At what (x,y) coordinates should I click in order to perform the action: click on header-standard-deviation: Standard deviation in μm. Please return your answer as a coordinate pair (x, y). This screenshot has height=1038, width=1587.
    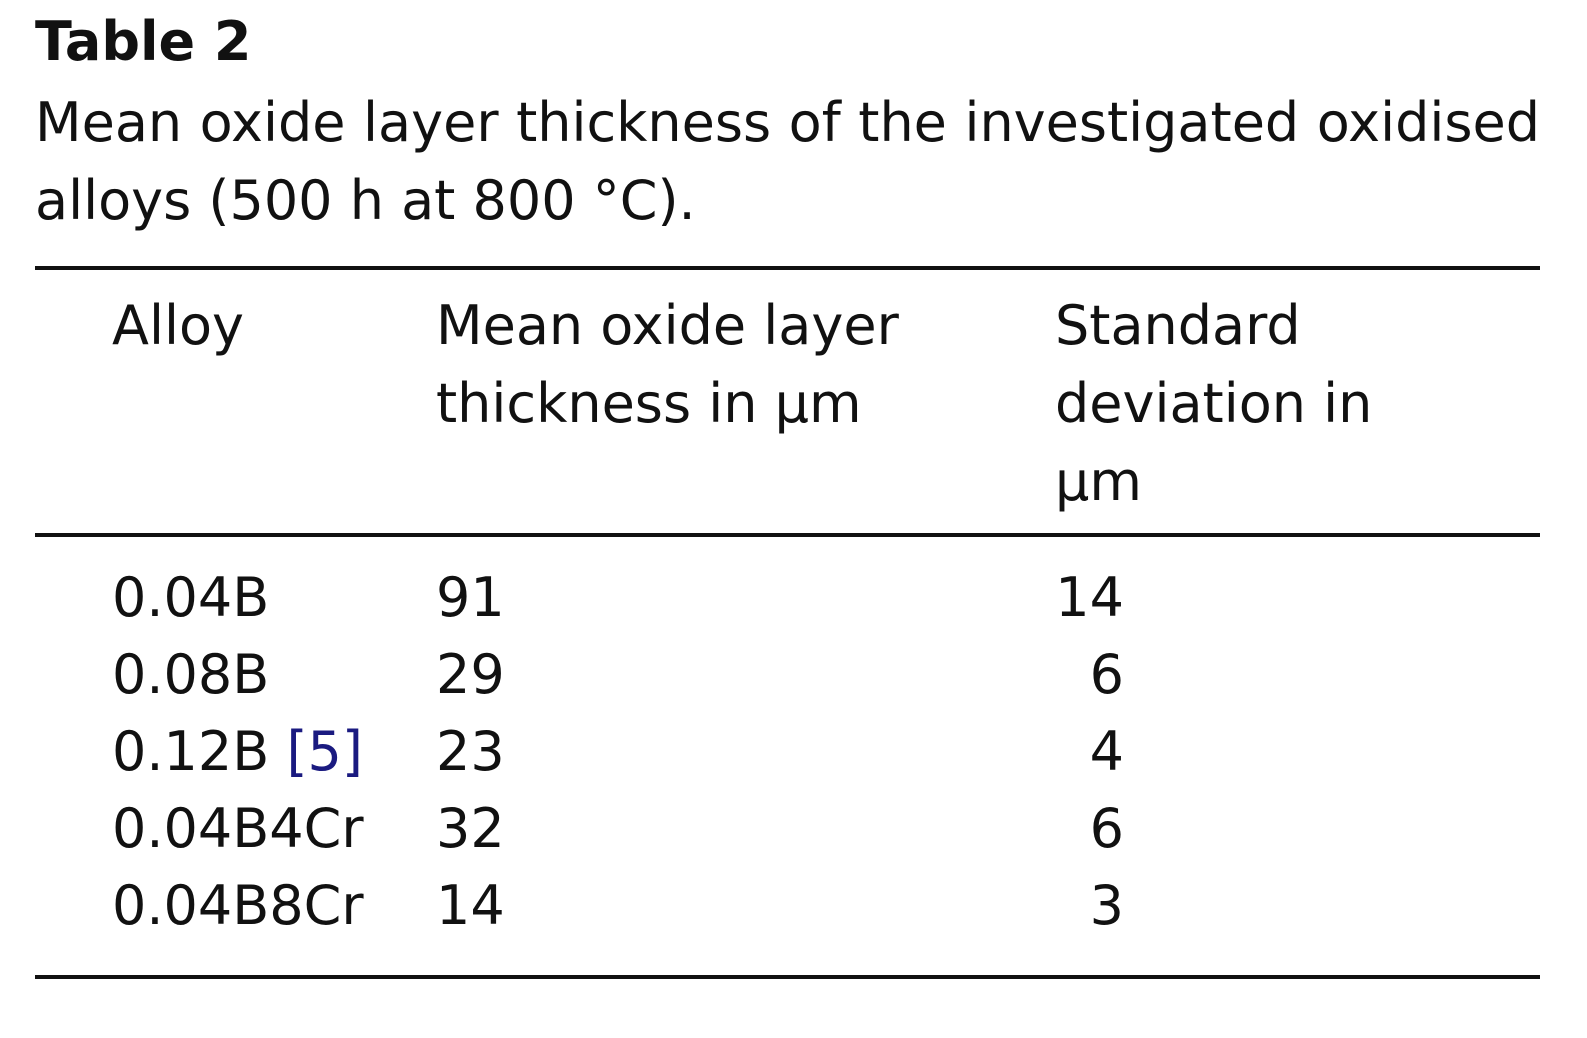
    Looking at the image, I should click on (1255, 404).